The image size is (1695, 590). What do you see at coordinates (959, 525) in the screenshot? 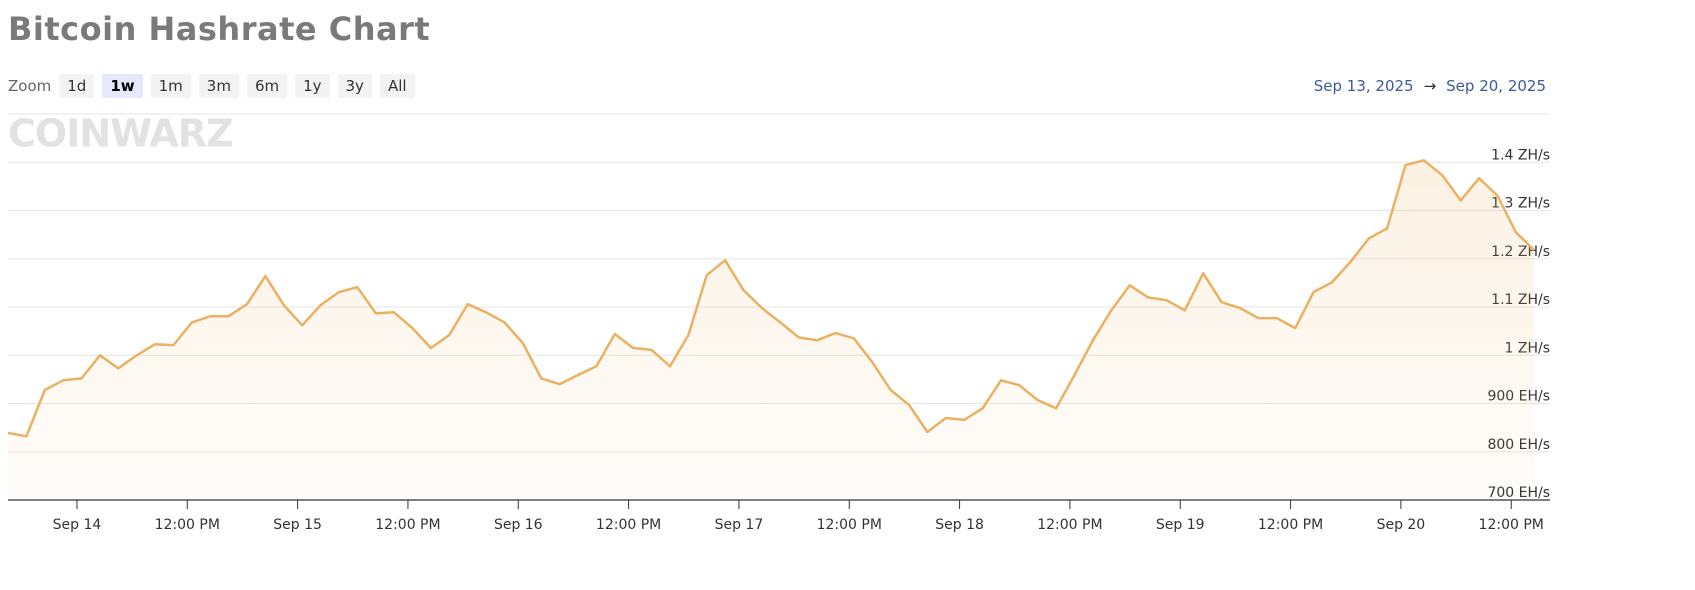
I see `x-tick-label: Sep 18` at bounding box center [959, 525].